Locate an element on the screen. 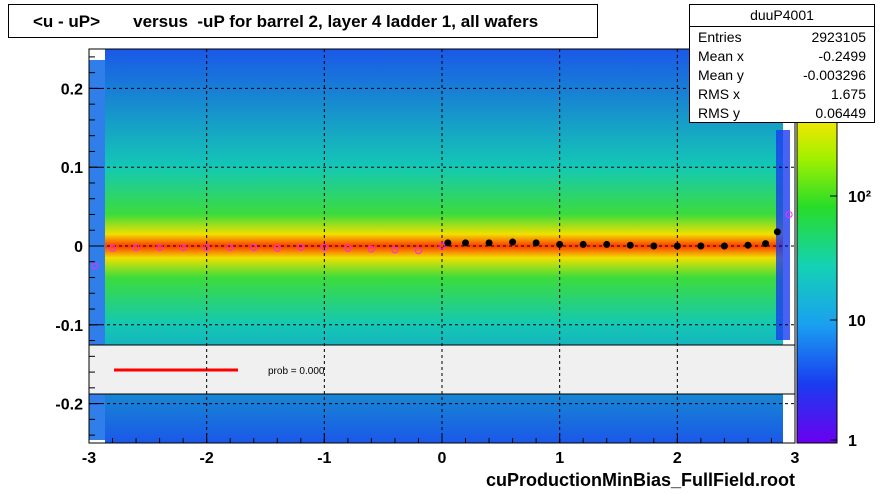 The image size is (883, 494). stats-value: -0.2499 is located at coordinates (842, 56).